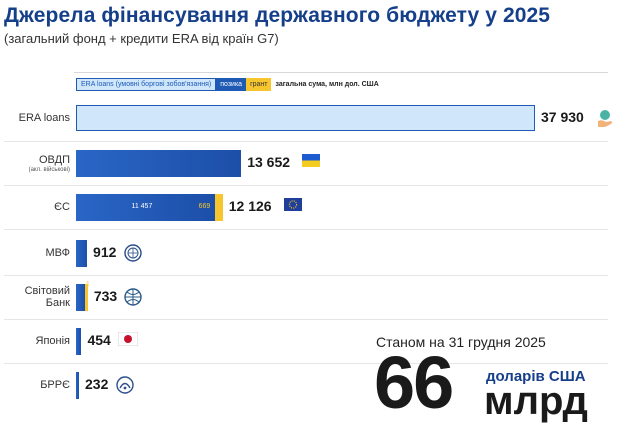  I want to click on category-label: ОВДП (акл. військові), so click(37, 164).